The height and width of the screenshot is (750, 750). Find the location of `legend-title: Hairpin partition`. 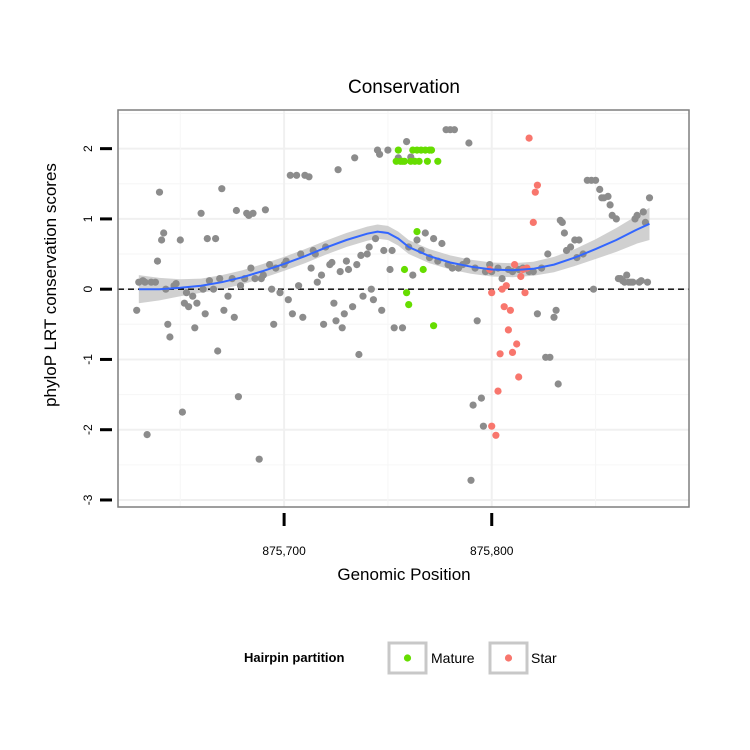

legend-title: Hairpin partition is located at coordinates (294, 657).